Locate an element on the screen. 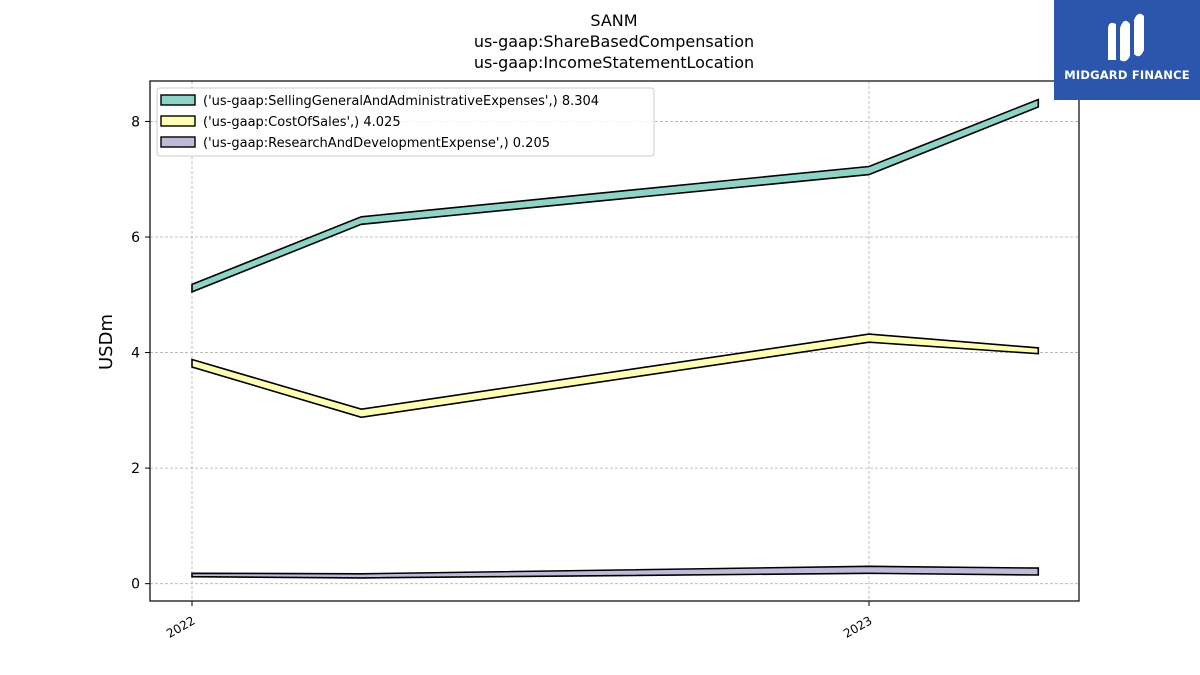  legend-frame is located at coordinates (405, 122).